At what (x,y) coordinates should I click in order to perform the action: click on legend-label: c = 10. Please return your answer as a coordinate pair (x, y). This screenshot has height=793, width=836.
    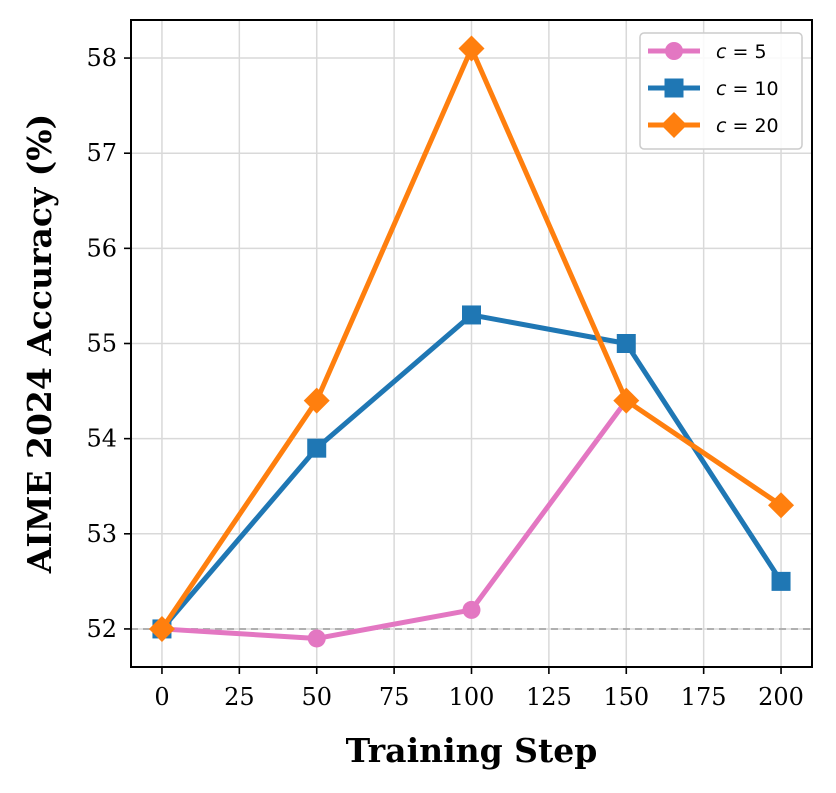
    Looking at the image, I should click on (747, 89).